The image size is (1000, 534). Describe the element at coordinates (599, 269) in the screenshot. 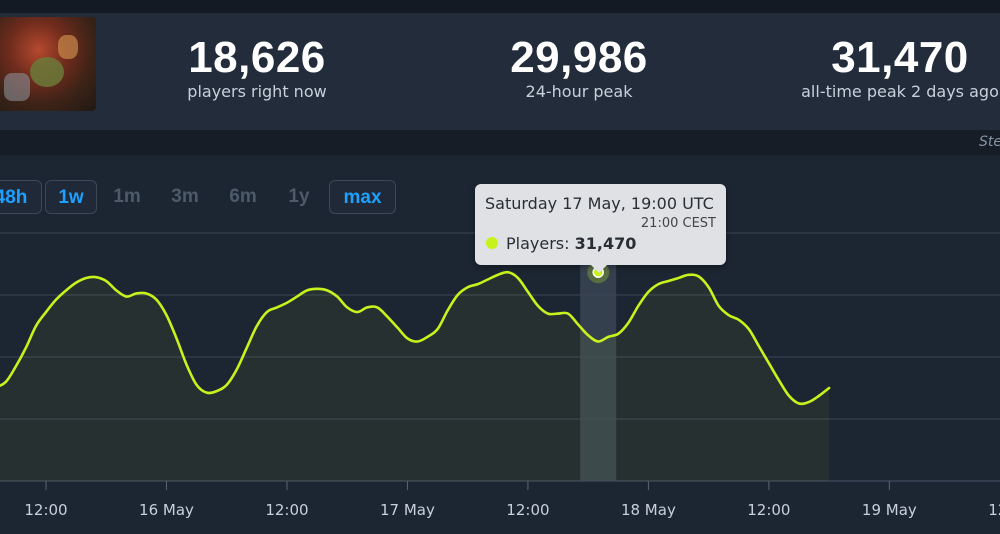

I see `tooltip-pointer` at that location.